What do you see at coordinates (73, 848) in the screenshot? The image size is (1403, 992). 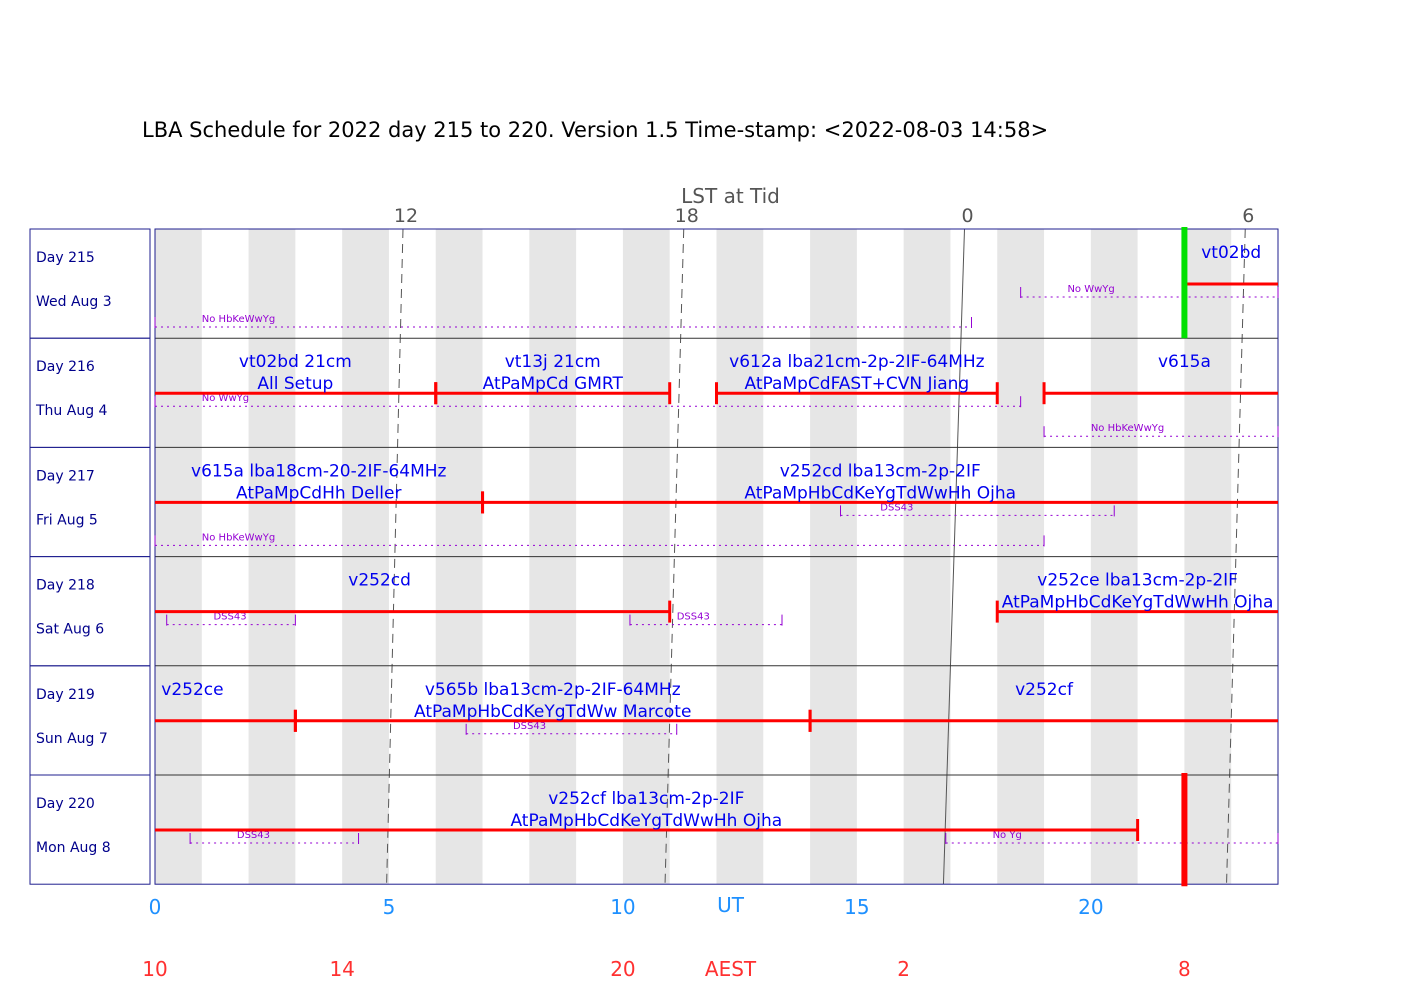 I see `day-date-label: Mon Aug 8` at bounding box center [73, 848].